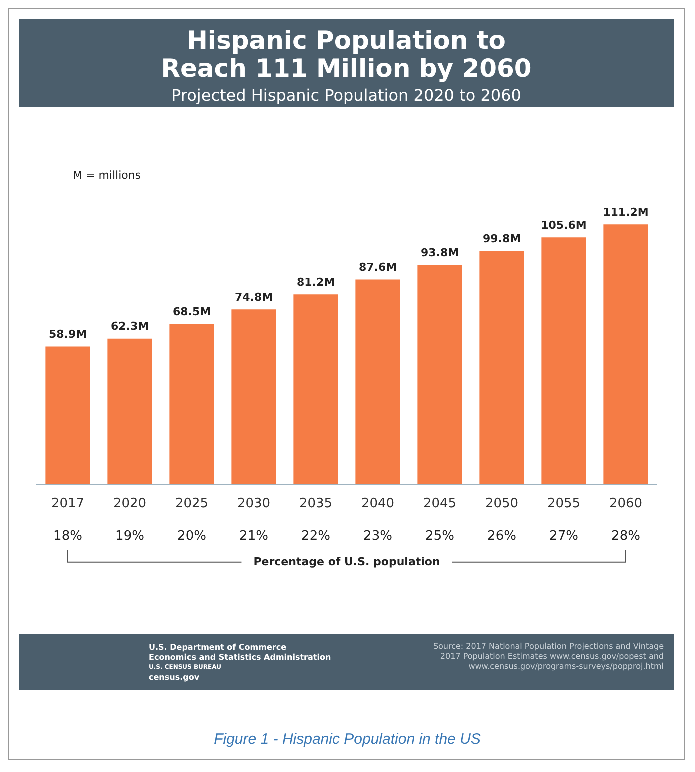  Describe the element at coordinates (502, 239) in the screenshot. I see `data-label: 99.8M` at that location.